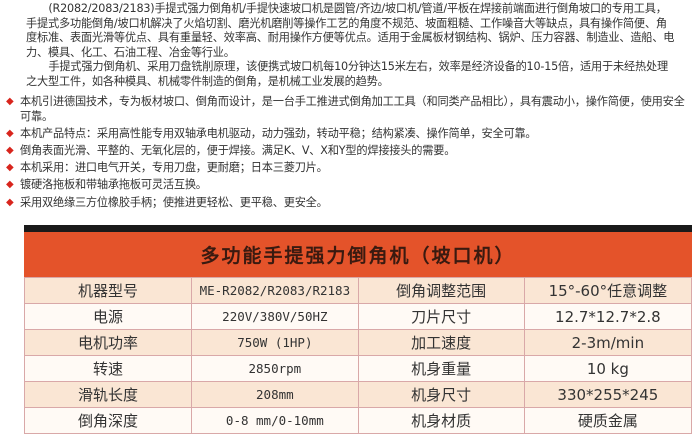  I want to click on spec-label: 电机功率, so click(108, 342).